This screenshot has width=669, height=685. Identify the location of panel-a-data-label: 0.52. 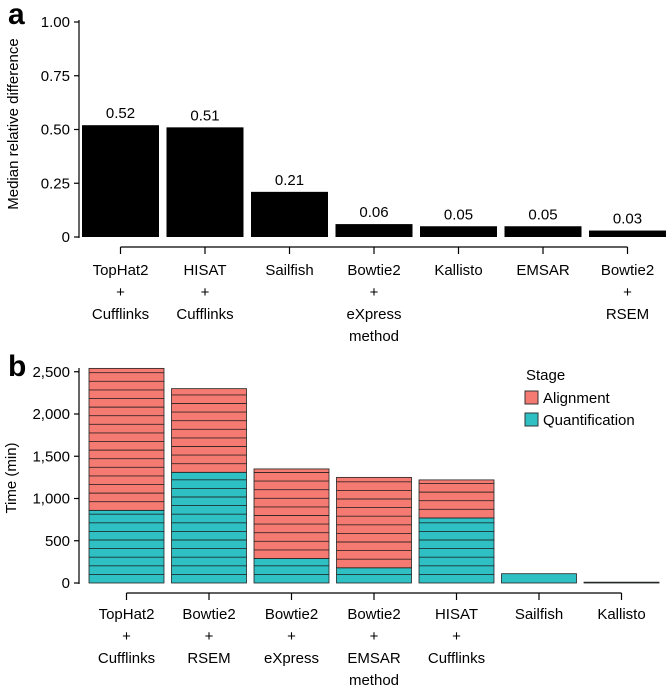
(120, 113).